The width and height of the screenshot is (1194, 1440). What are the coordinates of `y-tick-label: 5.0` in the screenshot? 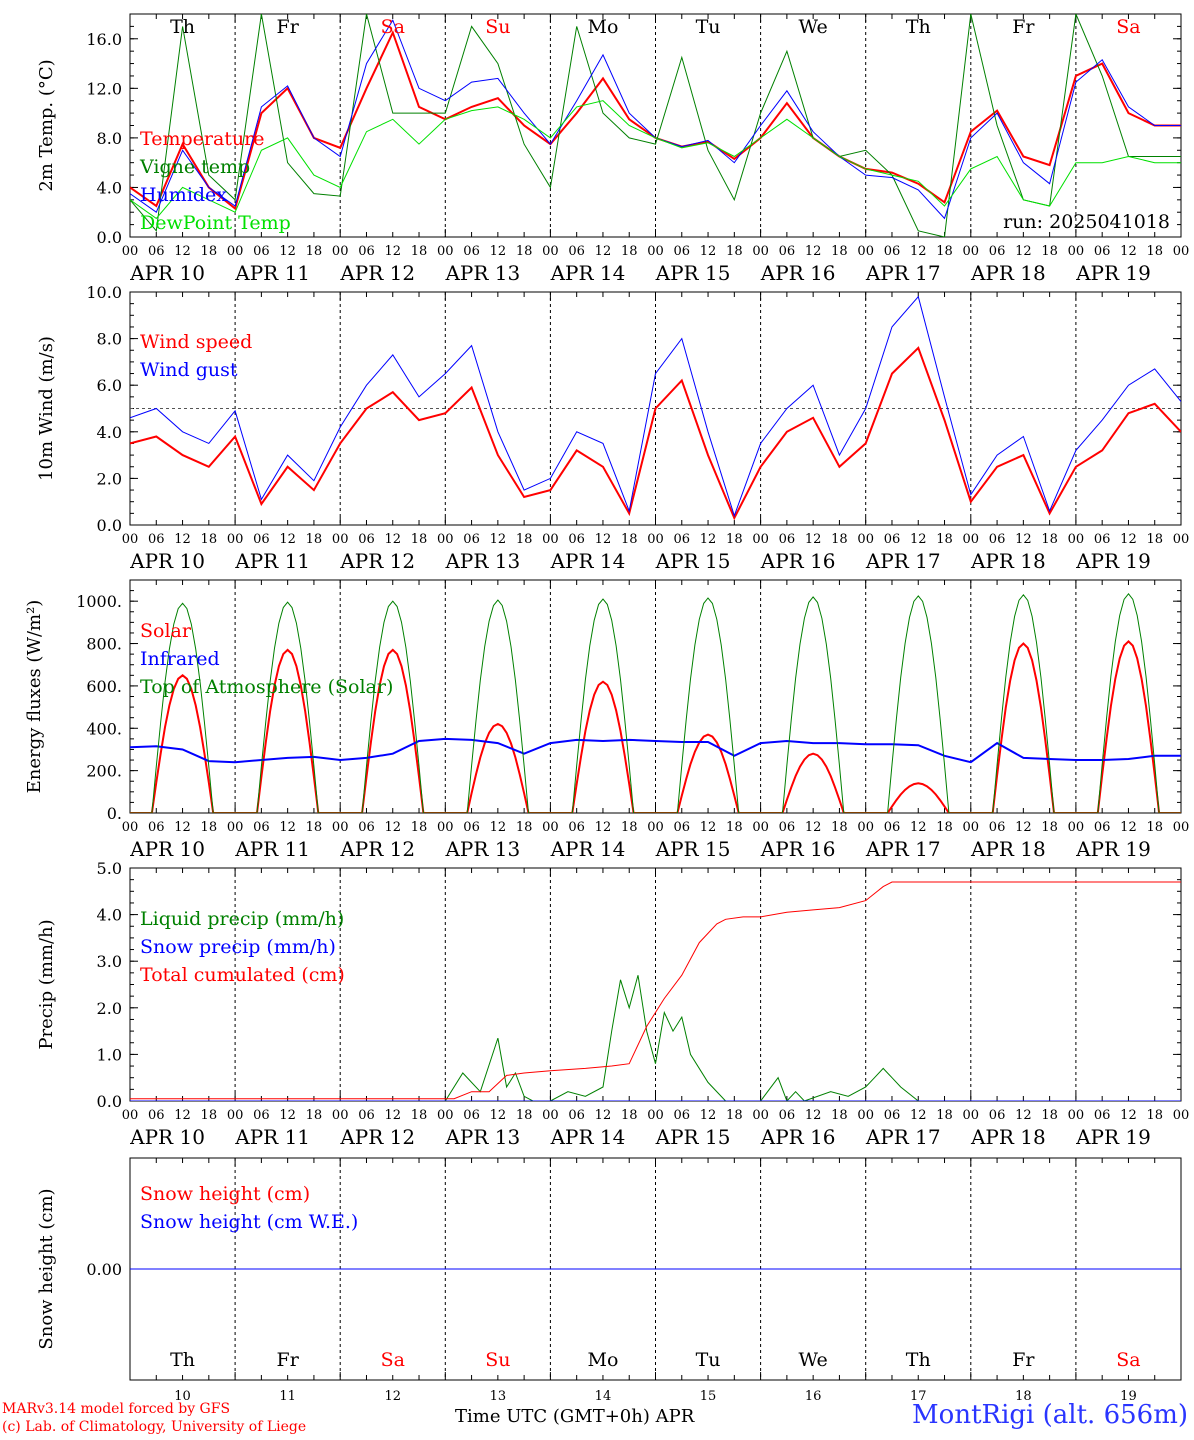 It's located at (109, 868).